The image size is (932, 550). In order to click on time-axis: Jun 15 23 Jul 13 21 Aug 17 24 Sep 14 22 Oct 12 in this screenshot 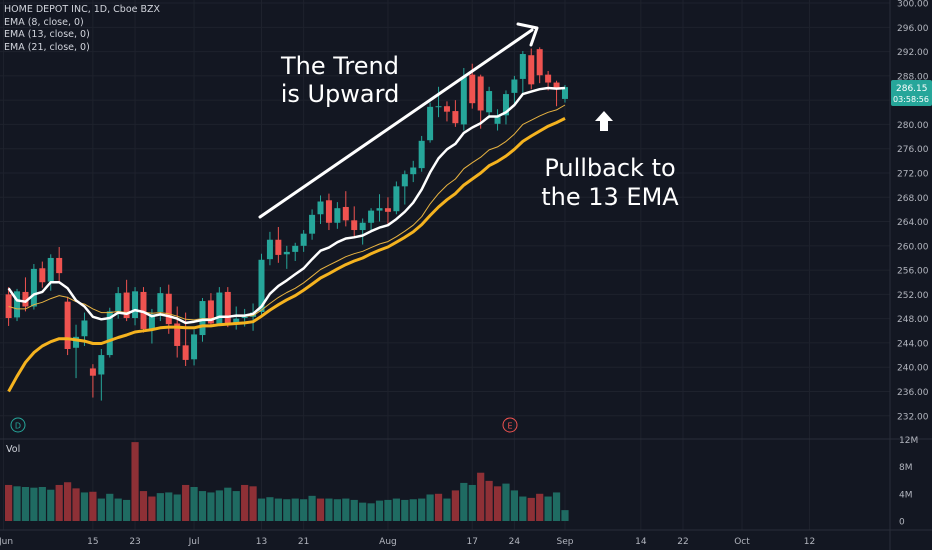, I will do `click(407, 542)`.